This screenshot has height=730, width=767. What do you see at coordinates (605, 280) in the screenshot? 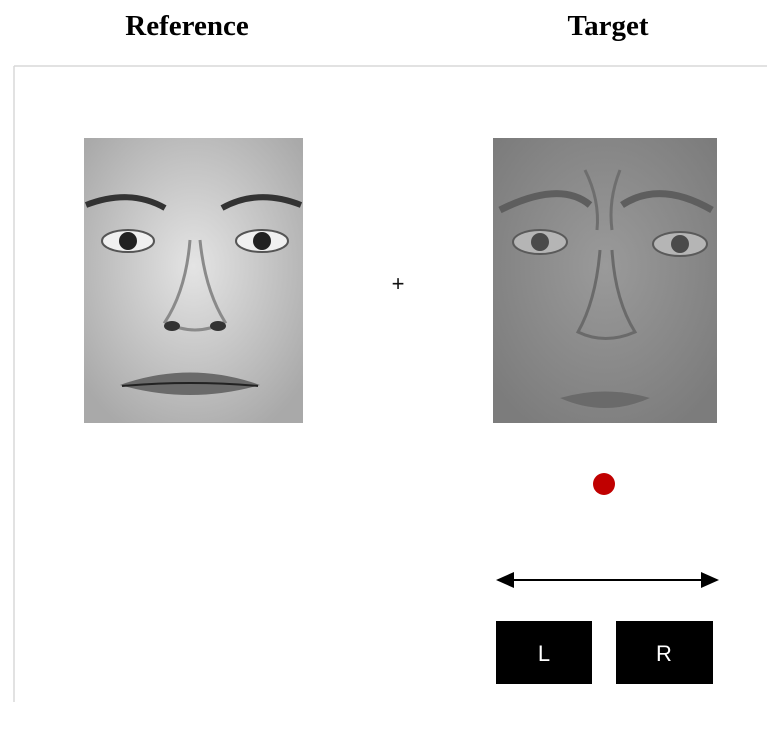
I see `target-face` at bounding box center [605, 280].